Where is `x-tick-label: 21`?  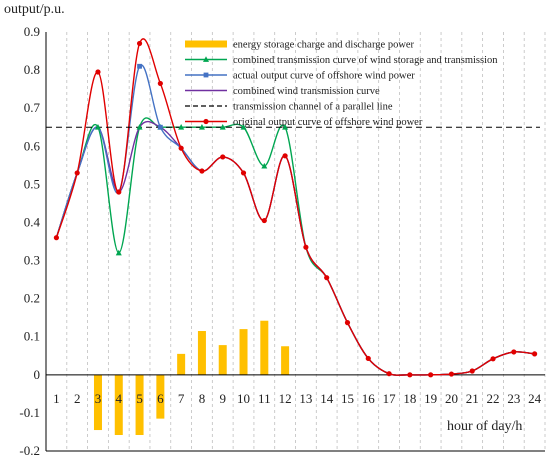
x-tick-label: 21 is located at coordinates (472, 398).